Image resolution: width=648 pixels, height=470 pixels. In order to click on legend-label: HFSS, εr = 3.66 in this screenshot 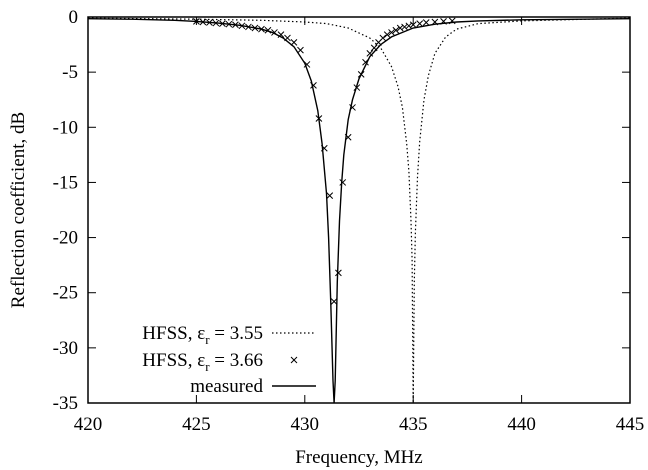, I will do `click(202, 362)`.